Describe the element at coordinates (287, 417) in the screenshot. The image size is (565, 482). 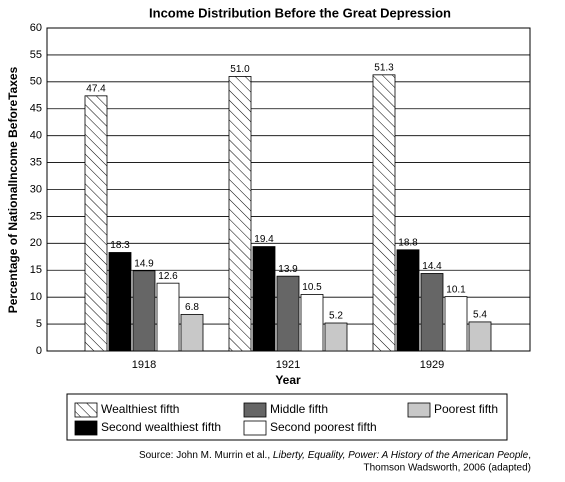
I see `legend-box` at that location.